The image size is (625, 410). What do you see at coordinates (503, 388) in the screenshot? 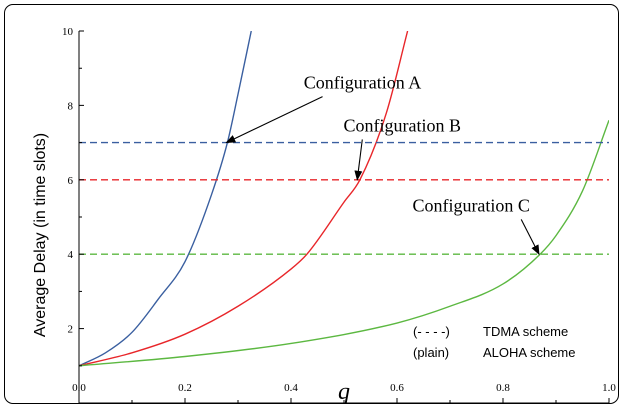
I see `x-tick-label: 0.8` at bounding box center [503, 388].